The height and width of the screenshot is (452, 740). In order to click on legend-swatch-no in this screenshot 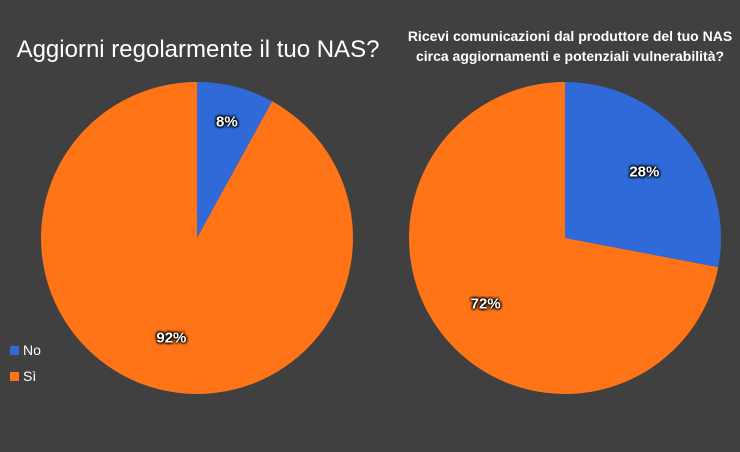, I will do `click(14, 350)`.